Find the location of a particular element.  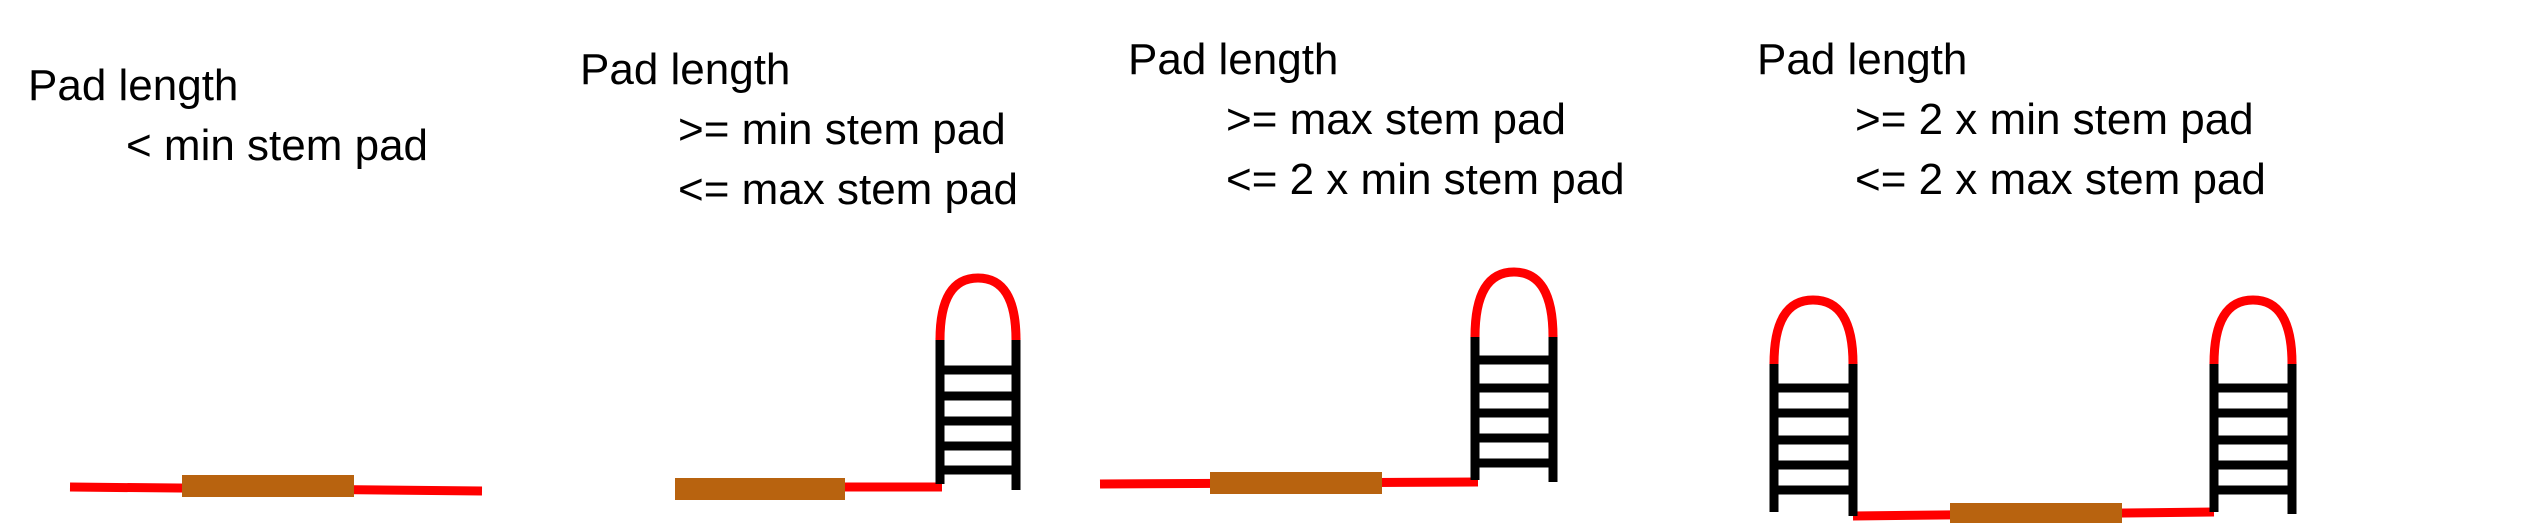

panel-1-label: Pad length < min stem pad is located at coordinates (228, 116).